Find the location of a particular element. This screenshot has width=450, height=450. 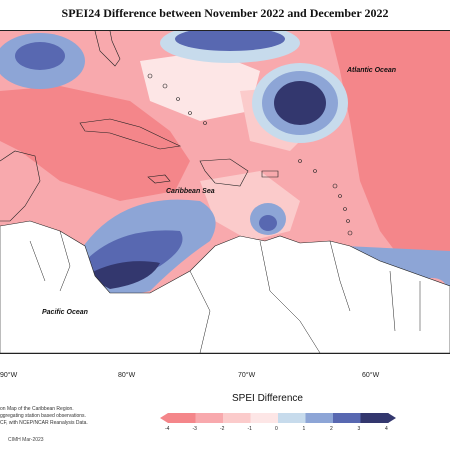

credit-line-2: ggregating station based observations. is located at coordinates (43, 416).